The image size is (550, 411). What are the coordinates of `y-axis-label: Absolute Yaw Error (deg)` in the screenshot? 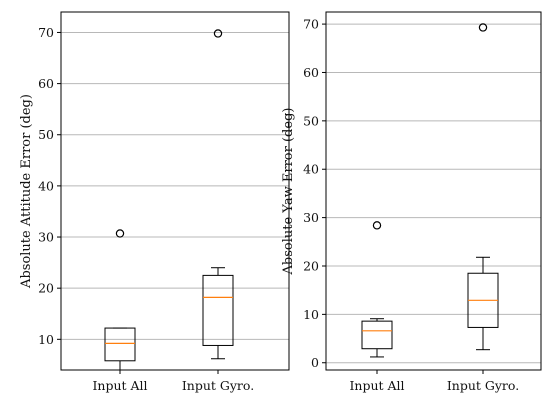 It's located at (288, 192).